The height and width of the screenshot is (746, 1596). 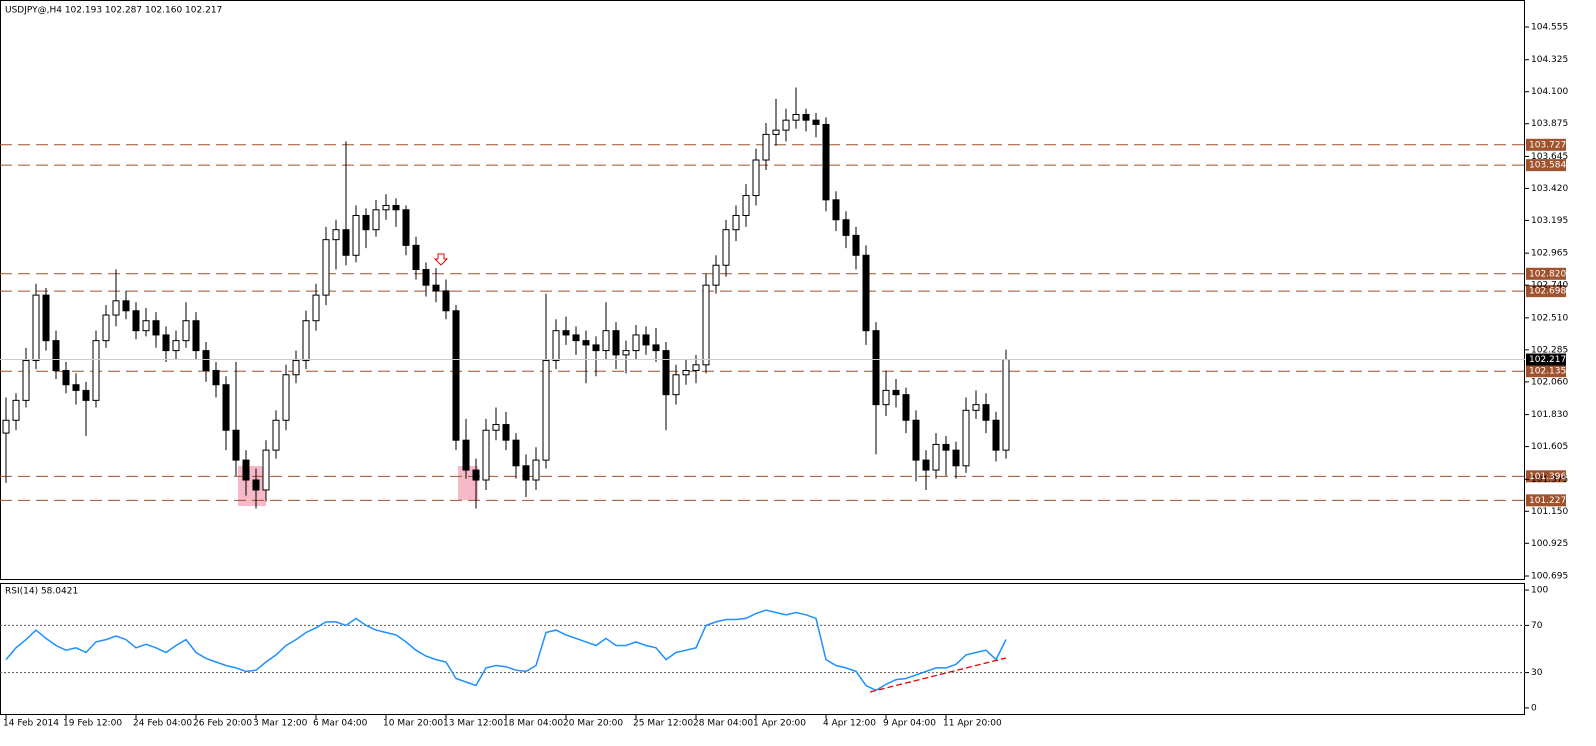 What do you see at coordinates (1539, 591) in the screenshot?
I see `y-tick-label: 100` at bounding box center [1539, 591].